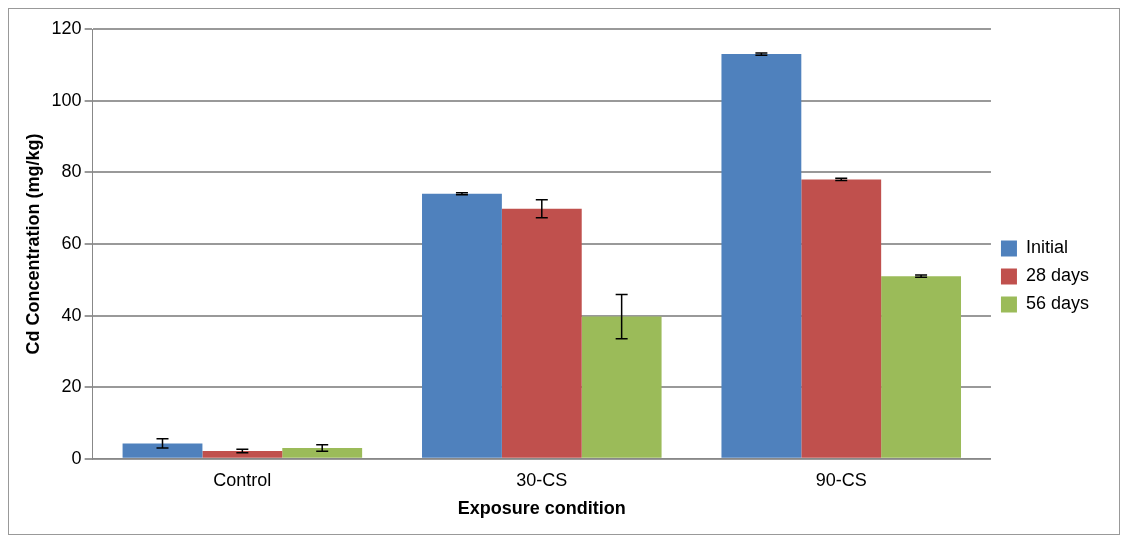 This screenshot has height=544, width=1131. What do you see at coordinates (541, 508) in the screenshot?
I see `x-axis-title: Exposure condition` at bounding box center [541, 508].